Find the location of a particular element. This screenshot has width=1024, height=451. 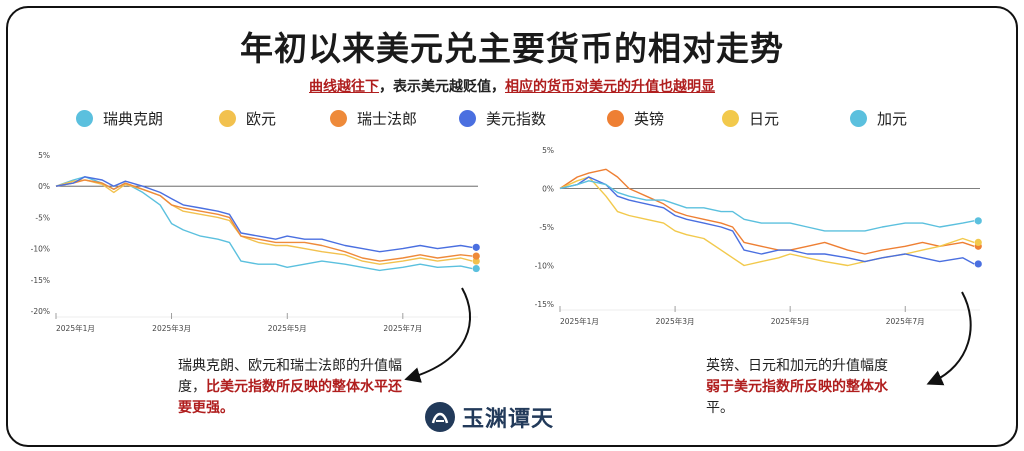

legend-item-gbp: 英镑 is located at coordinates (635, 118).